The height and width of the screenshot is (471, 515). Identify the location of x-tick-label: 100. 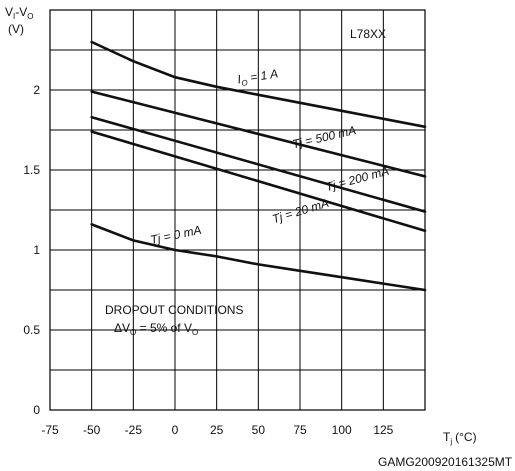
(342, 430).